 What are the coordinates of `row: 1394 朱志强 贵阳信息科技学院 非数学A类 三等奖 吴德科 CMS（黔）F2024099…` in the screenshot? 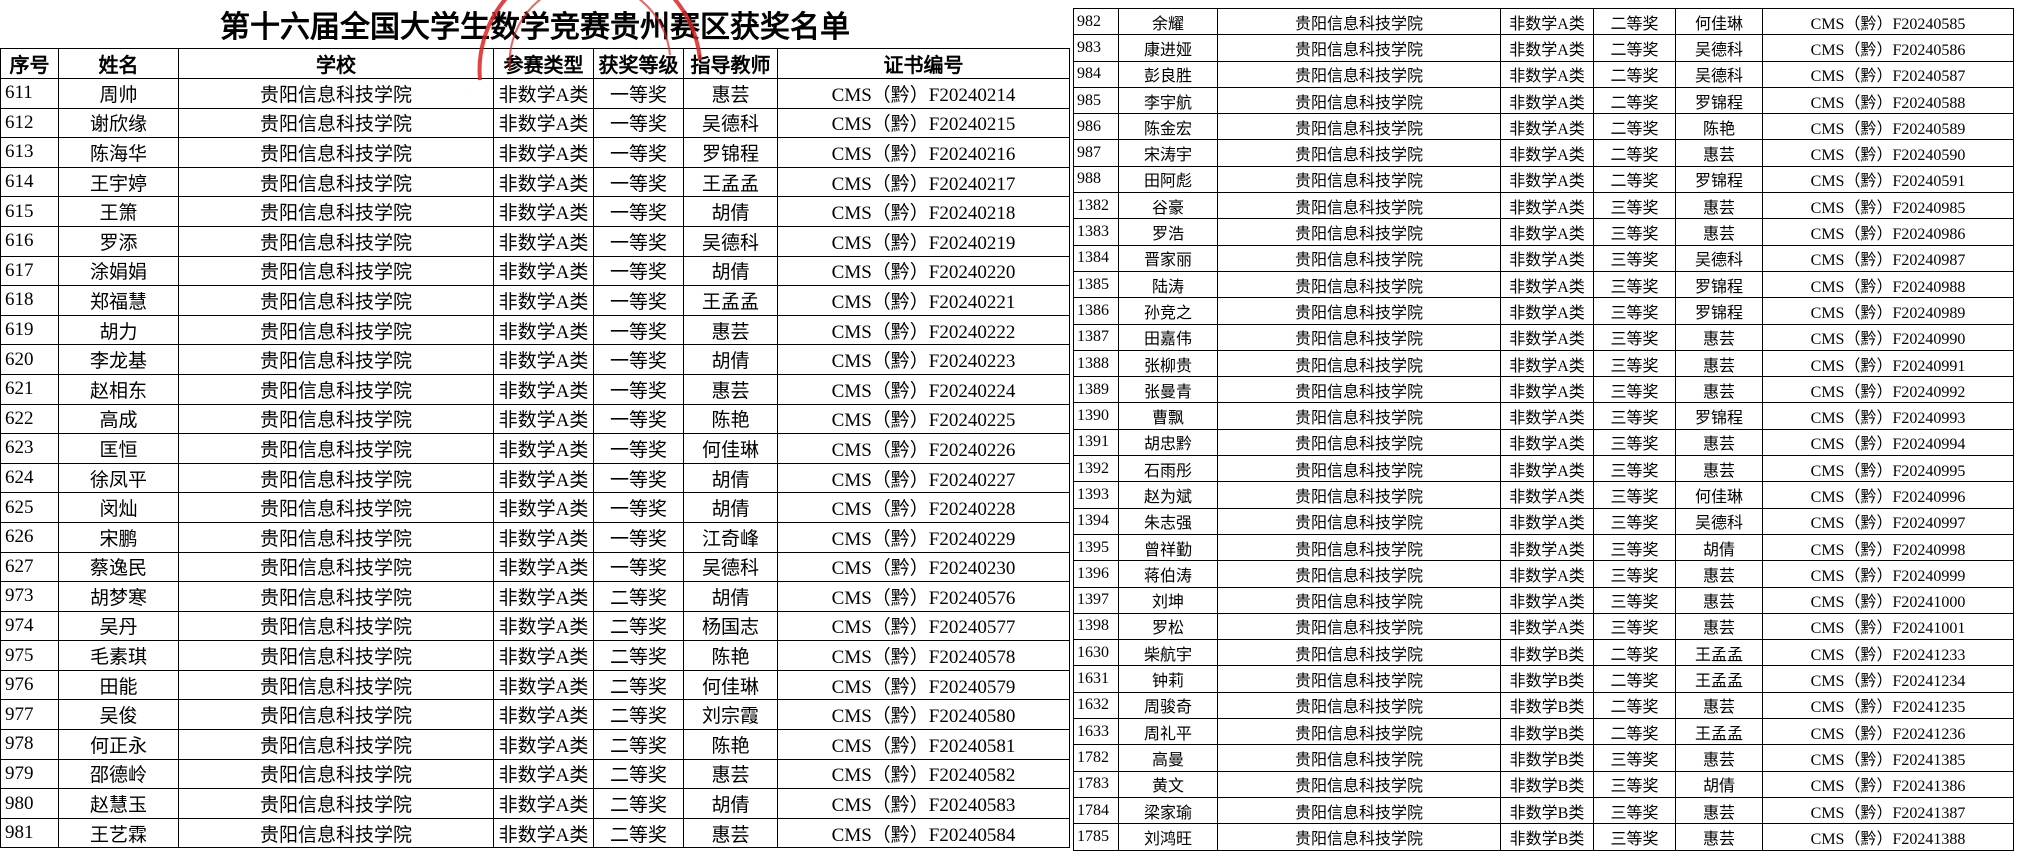 It's located at (1543, 521).